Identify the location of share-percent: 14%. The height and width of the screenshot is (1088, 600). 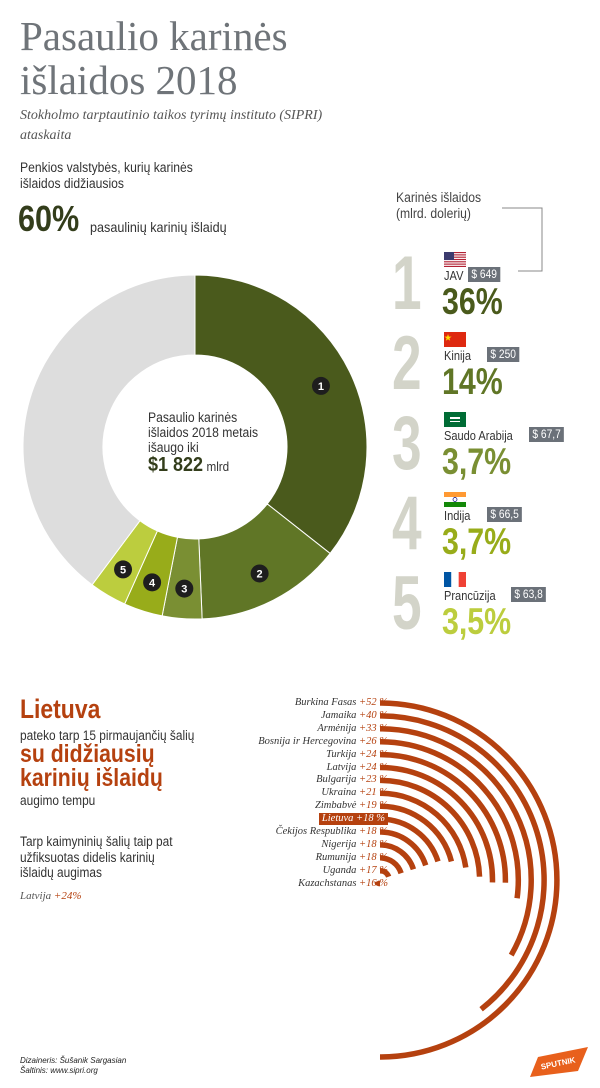
(472, 381).